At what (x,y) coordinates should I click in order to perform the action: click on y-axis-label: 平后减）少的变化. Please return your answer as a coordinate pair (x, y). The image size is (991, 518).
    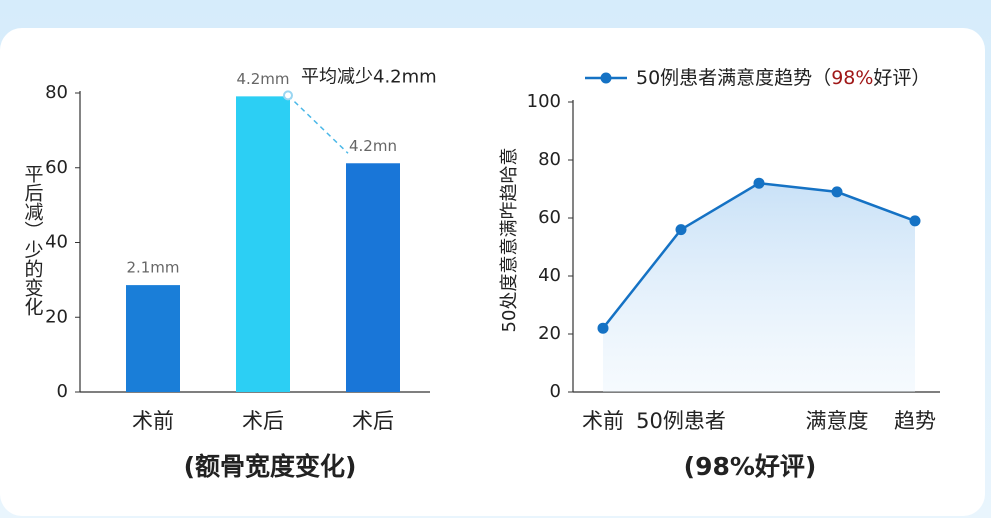
    Looking at the image, I should click on (33, 240).